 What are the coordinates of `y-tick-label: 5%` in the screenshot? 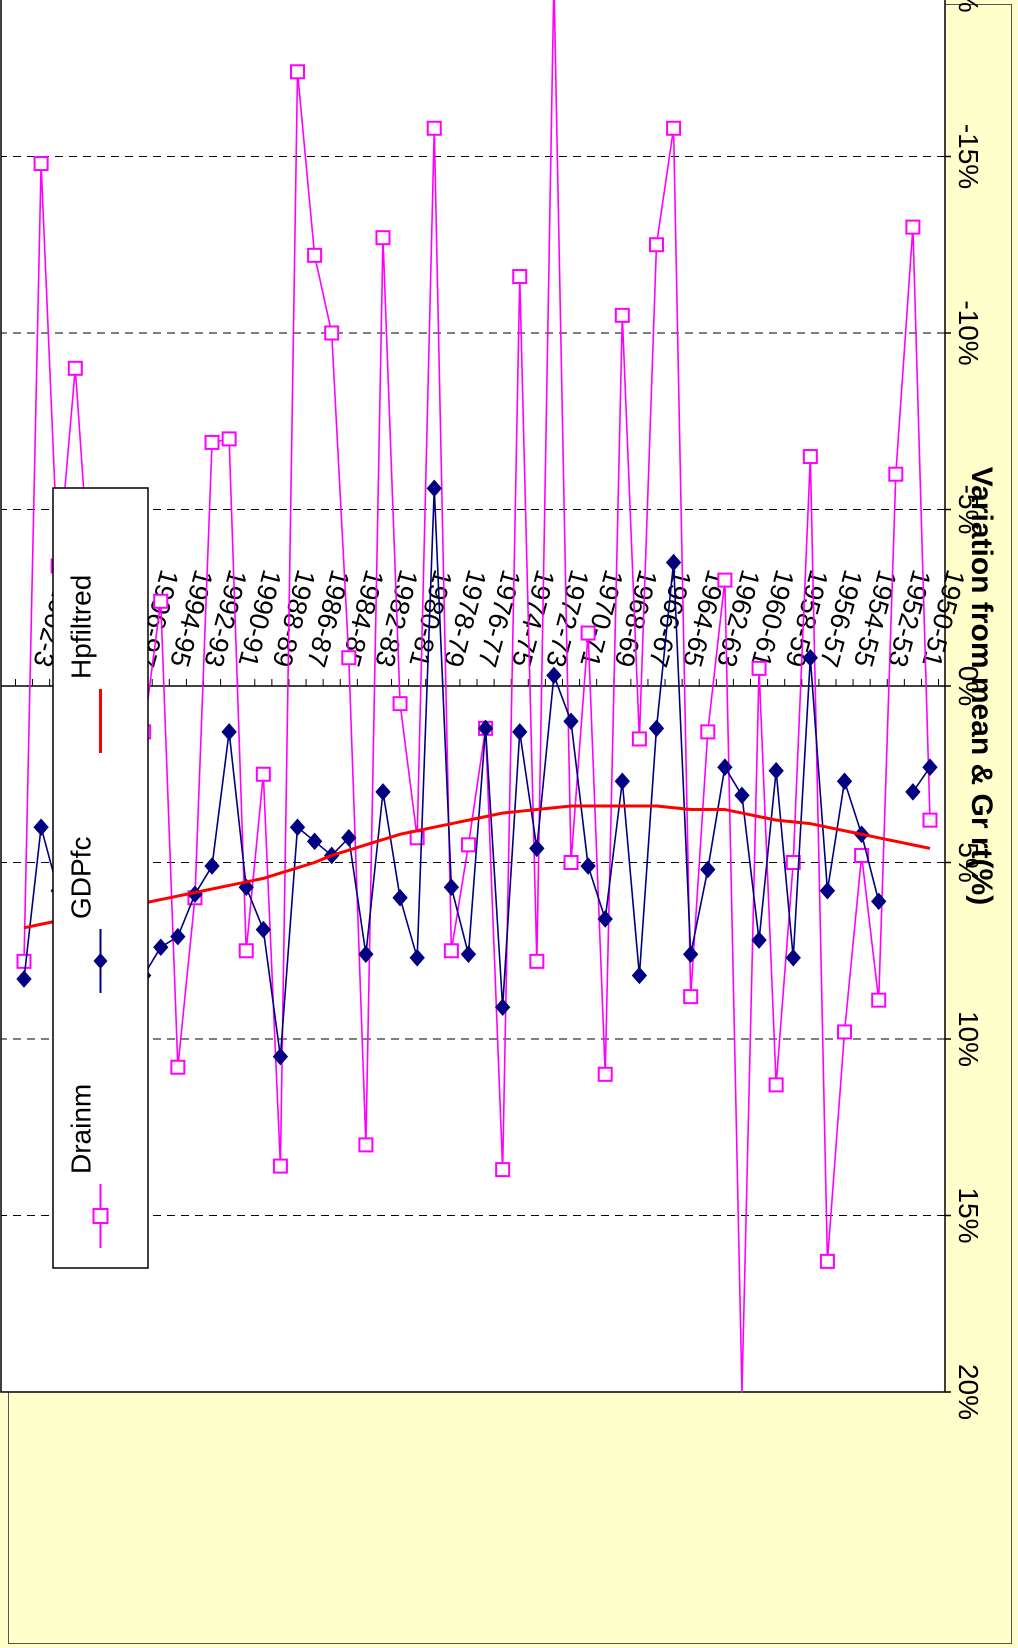 It's located at (968, 862).